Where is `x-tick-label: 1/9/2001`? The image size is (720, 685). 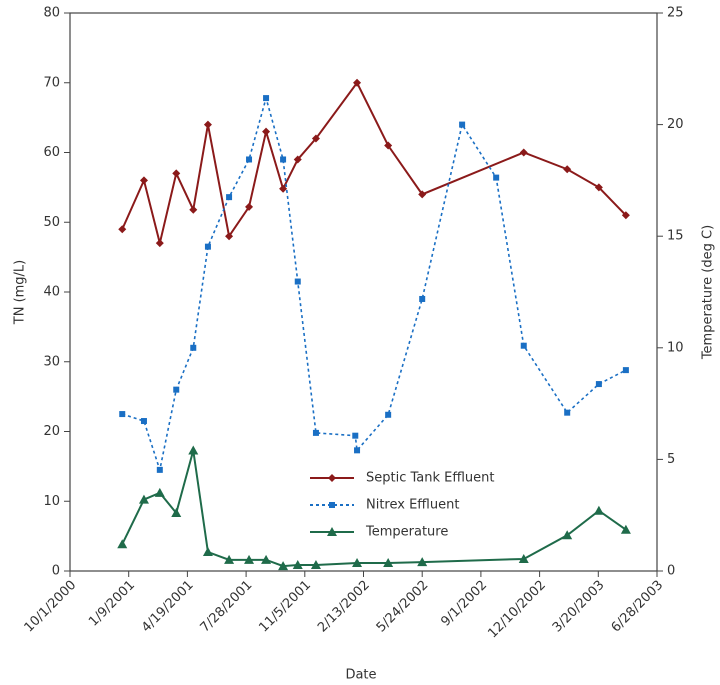
x-tick-label: 1/9/2001 is located at coordinates (112, 604).